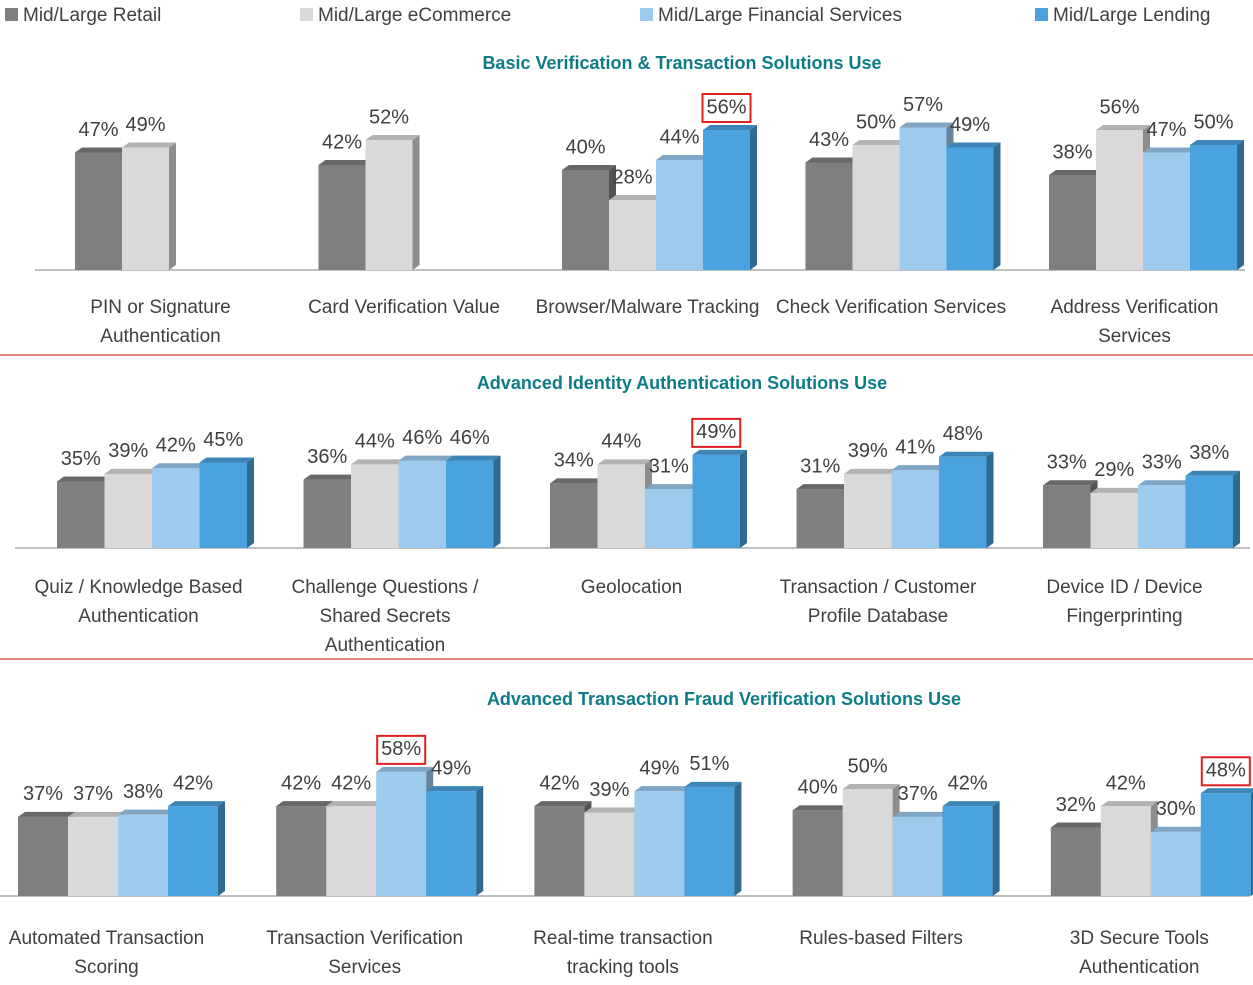  I want to click on x-tick-label: 3D Secure Tools Authentication, so click(1139, 953).